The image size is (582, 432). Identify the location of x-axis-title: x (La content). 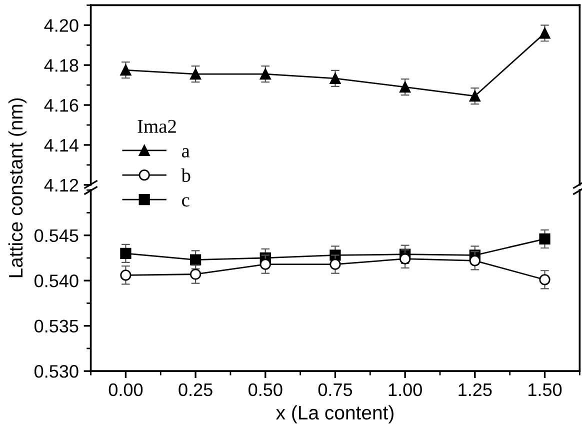
(335, 414).